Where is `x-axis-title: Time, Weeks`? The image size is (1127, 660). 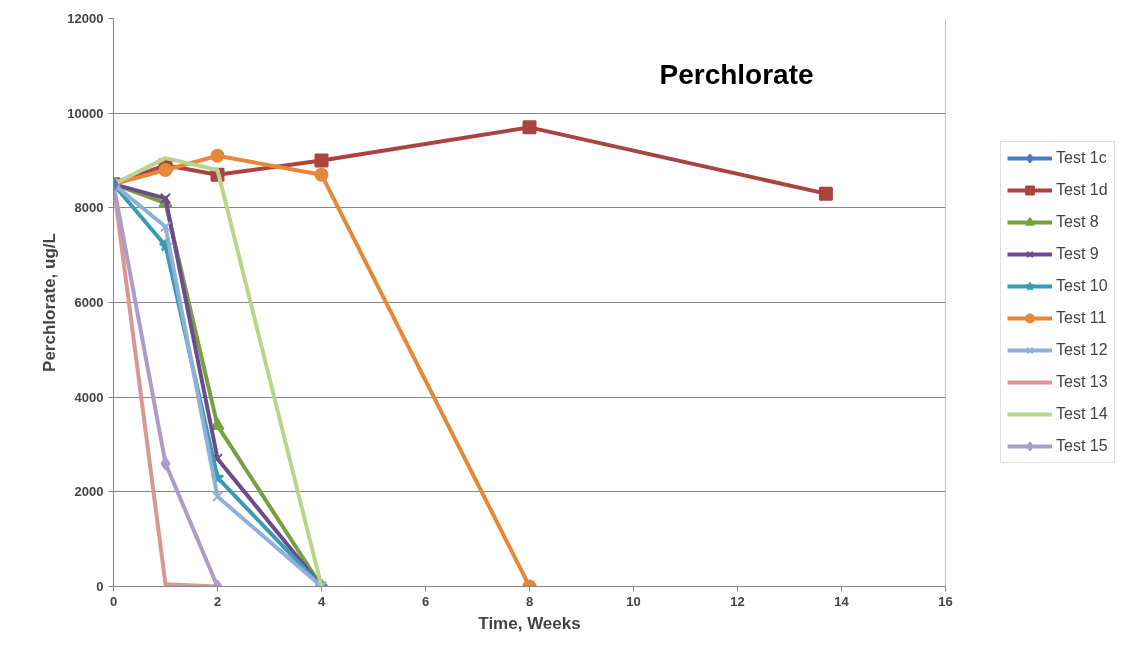 x-axis-title: Time, Weeks is located at coordinates (529, 623).